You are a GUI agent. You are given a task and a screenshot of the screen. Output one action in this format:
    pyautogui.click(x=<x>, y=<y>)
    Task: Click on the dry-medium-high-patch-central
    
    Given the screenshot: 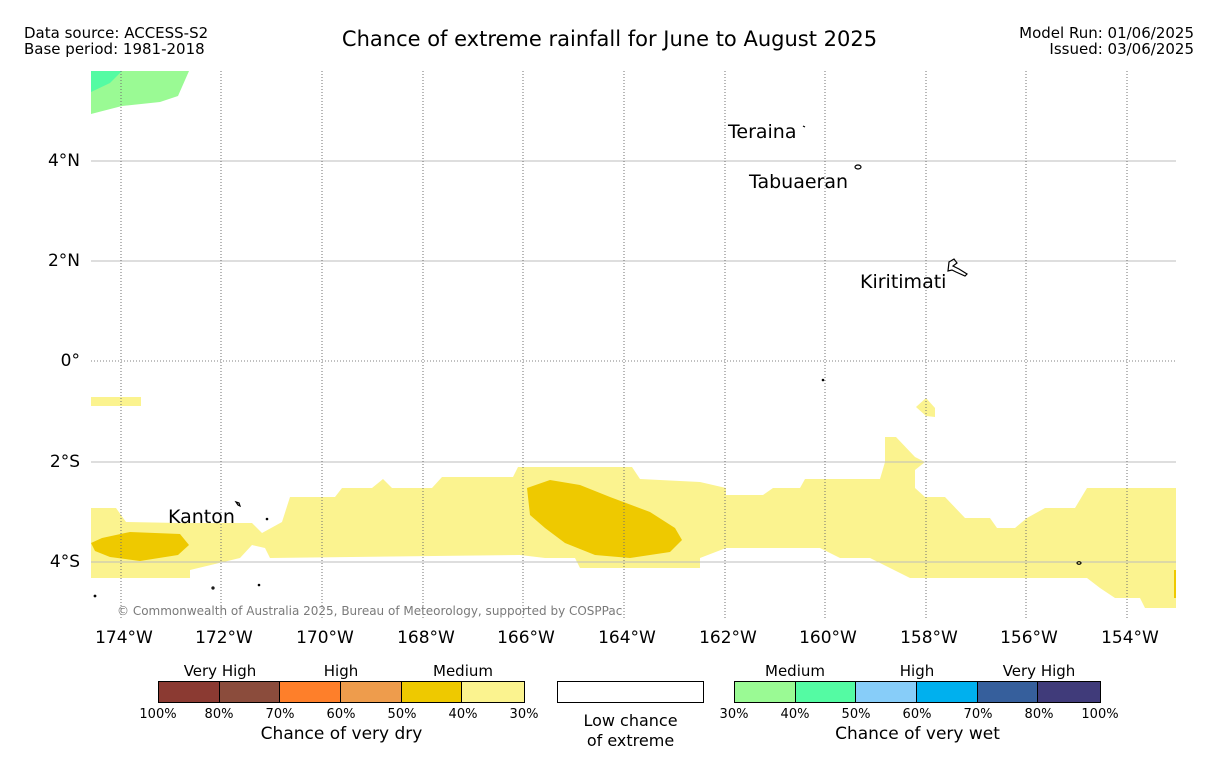 What is the action you would take?
    pyautogui.click(x=604, y=519)
    